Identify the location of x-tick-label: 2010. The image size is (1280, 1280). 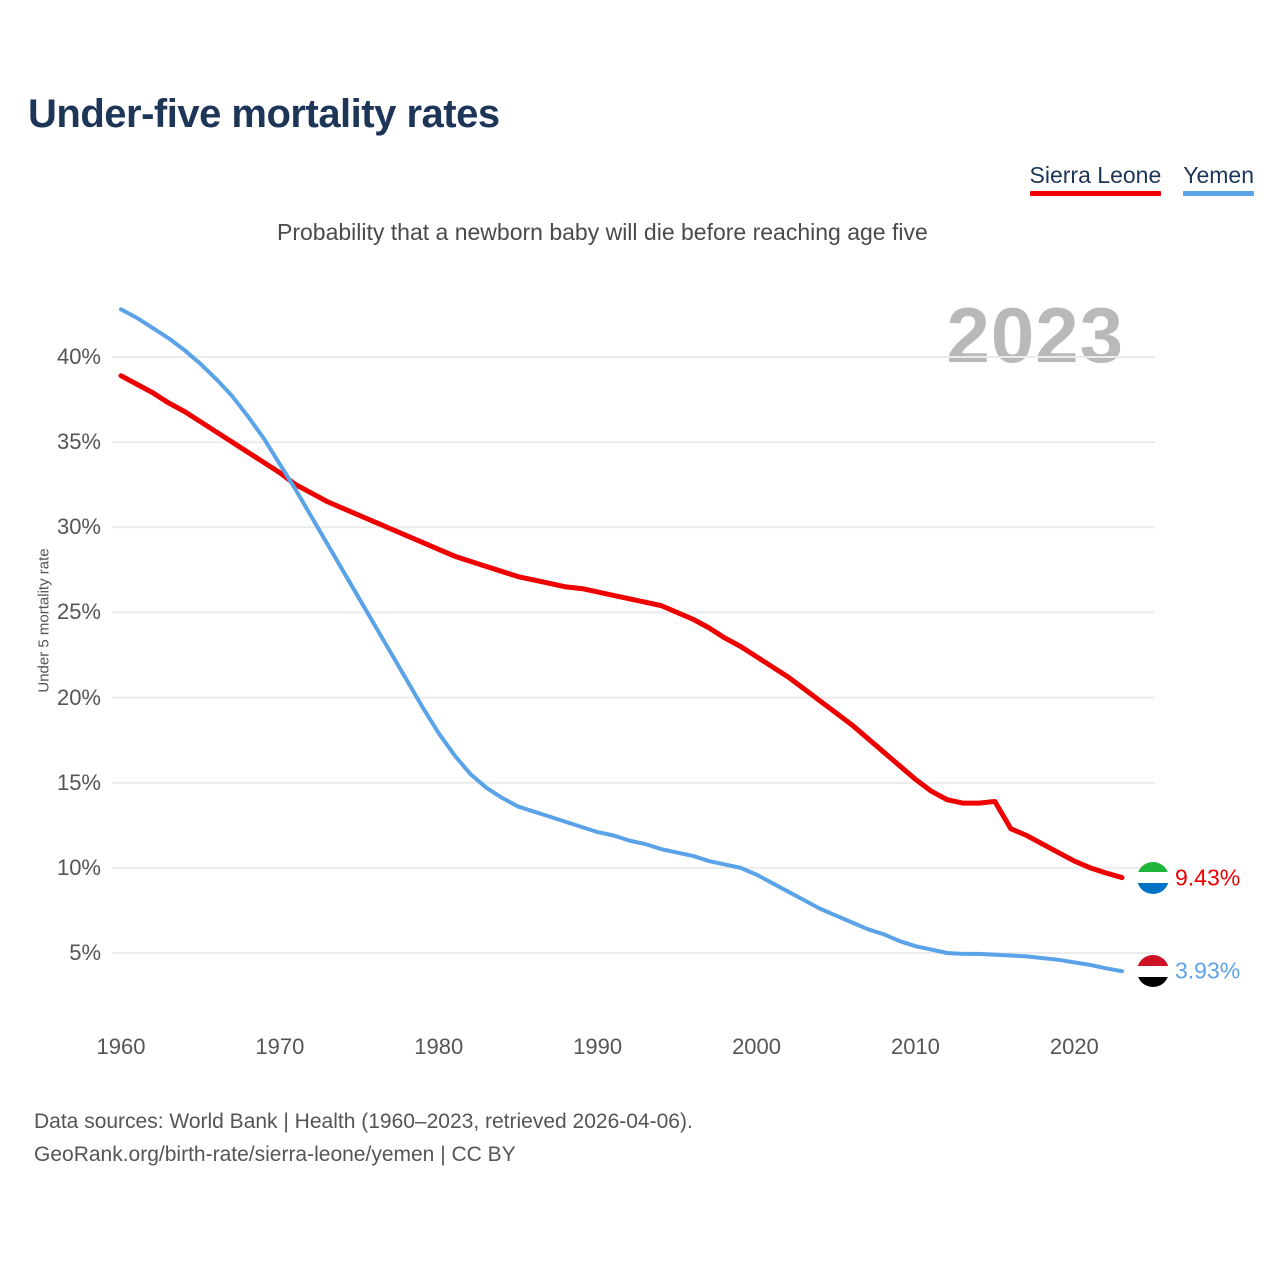
(915, 1046).